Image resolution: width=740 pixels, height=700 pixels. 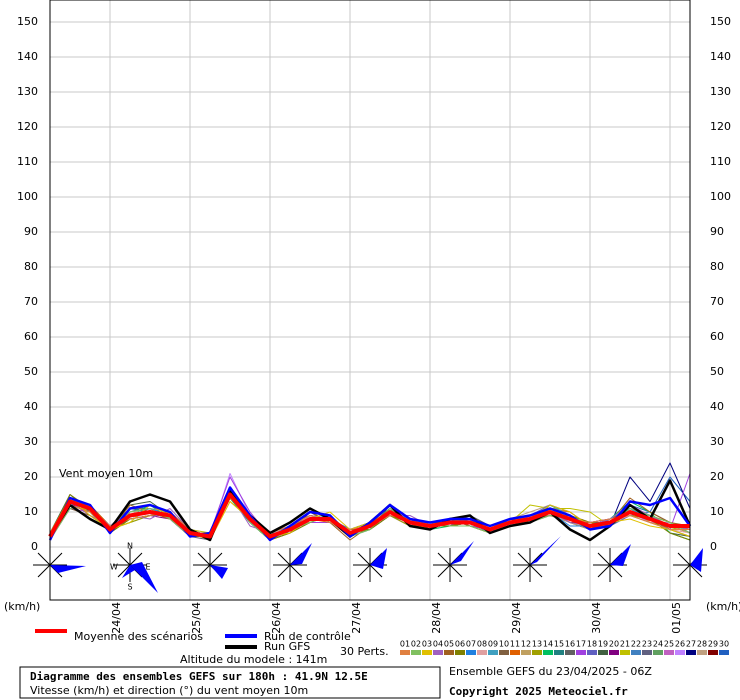 I want to click on legend-label: 30, so click(x=724, y=644).